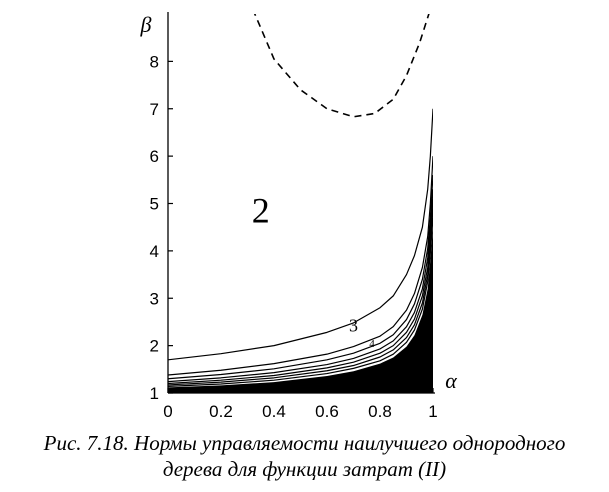  I want to click on y-tick-label: 1, so click(154, 393).